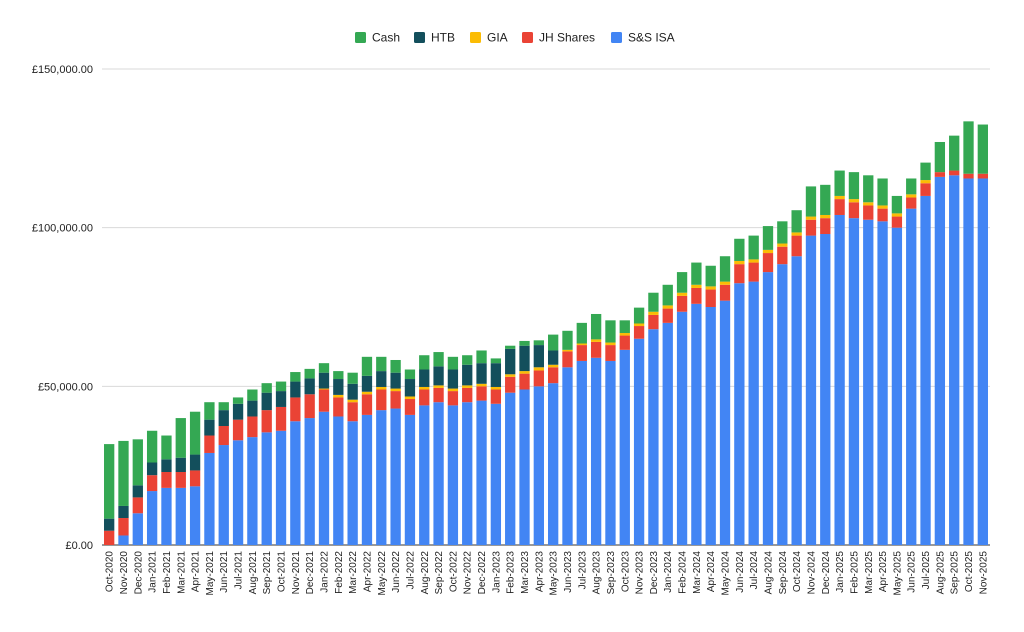  What do you see at coordinates (253, 573) in the screenshot?
I see `x-tick-label: Aug-2021` at bounding box center [253, 573].